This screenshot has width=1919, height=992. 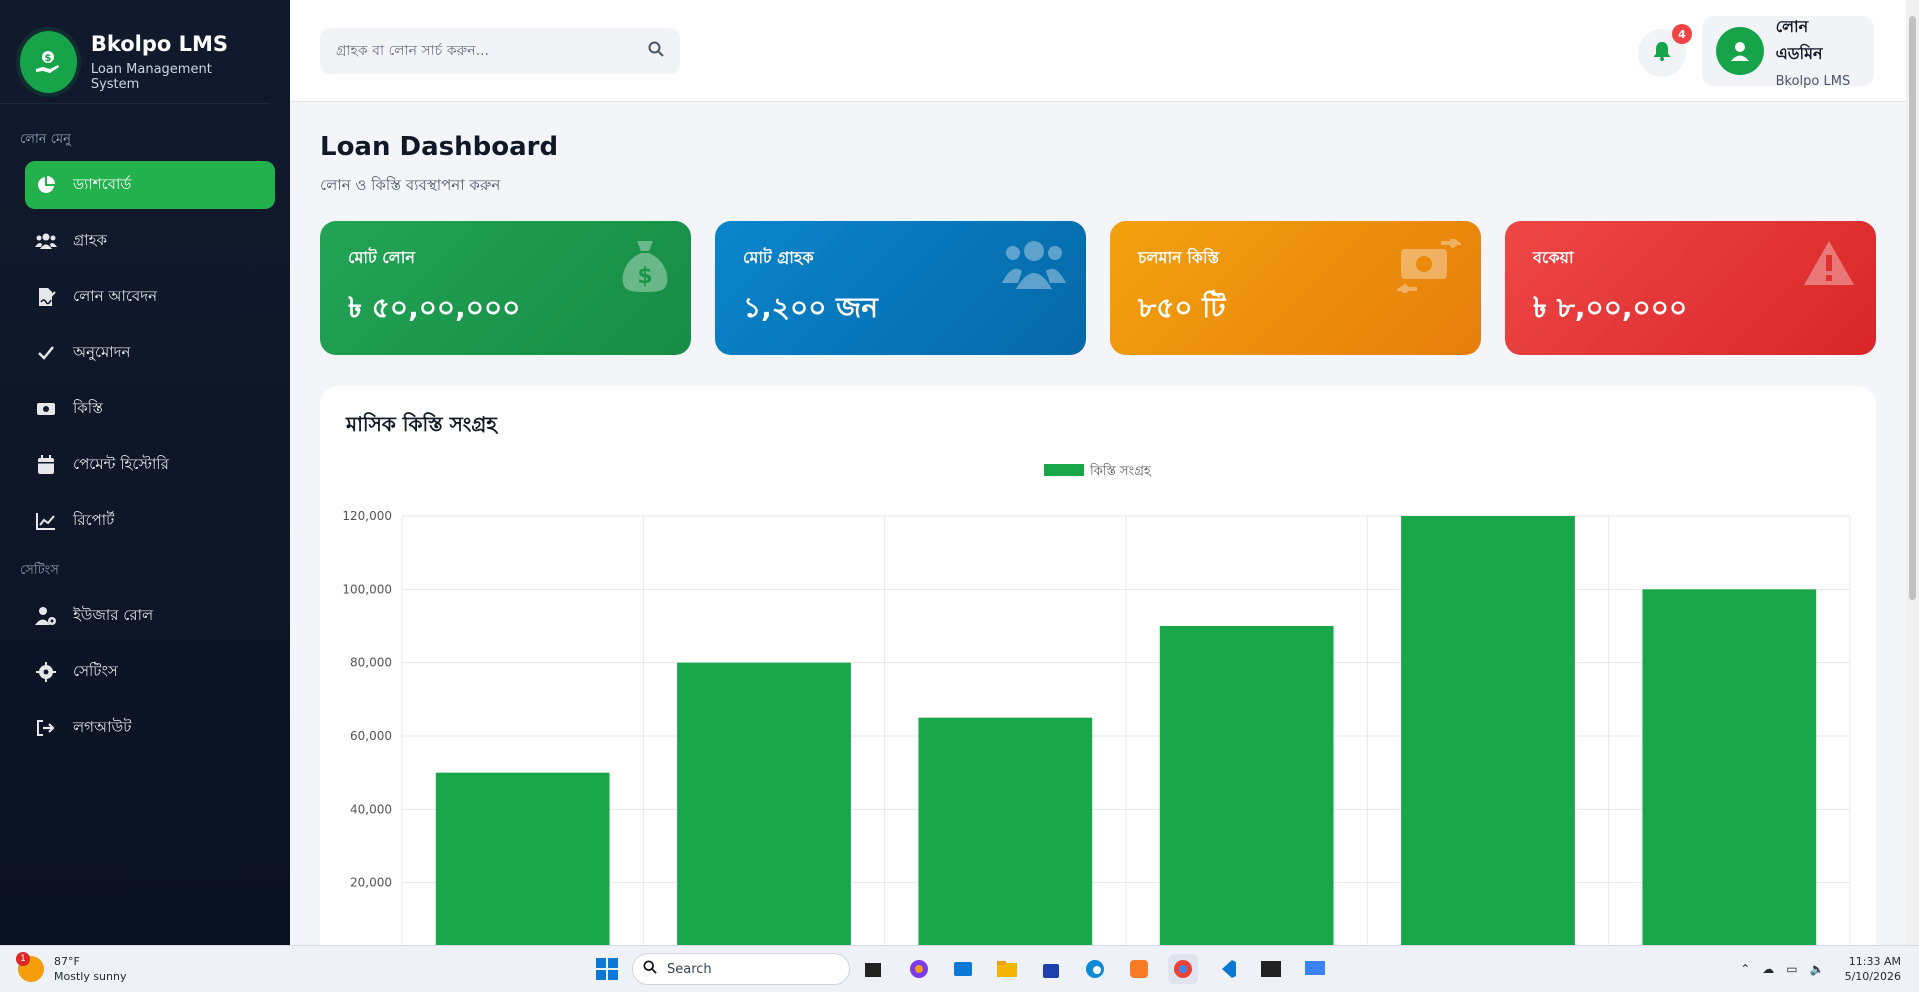 What do you see at coordinates (46, 672) in the screenshot?
I see `gear-icon` at bounding box center [46, 672].